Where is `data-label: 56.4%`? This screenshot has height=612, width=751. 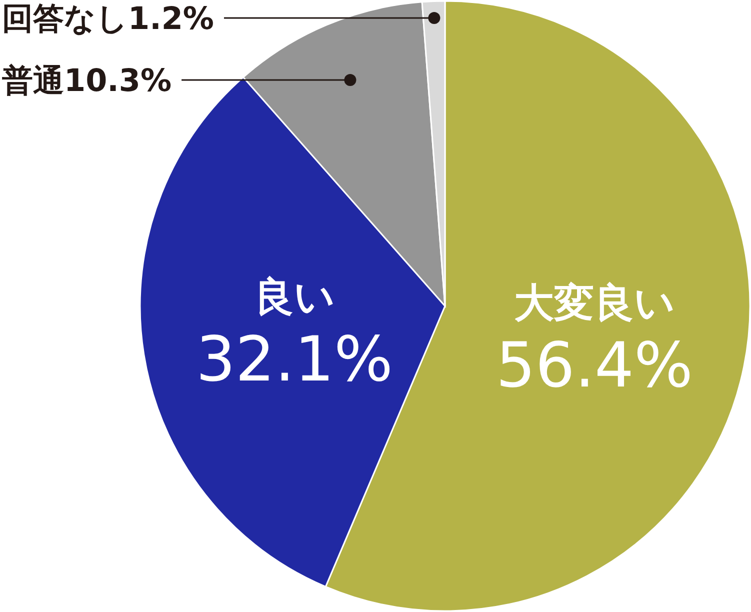
data-label: 56.4% is located at coordinates (594, 365).